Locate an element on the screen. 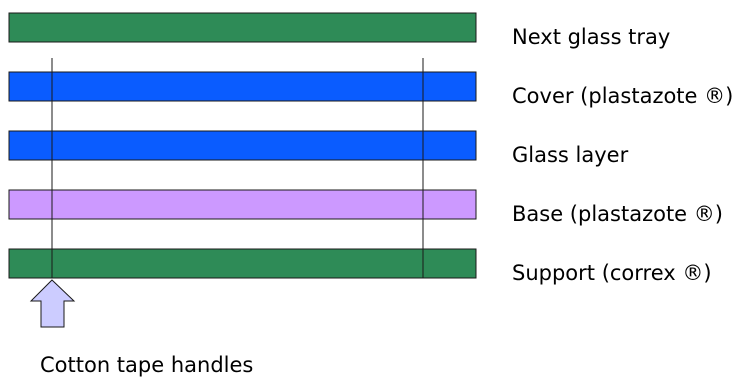 This screenshot has width=755, height=383. layer-label-support: Support (correx ®) is located at coordinates (612, 273).